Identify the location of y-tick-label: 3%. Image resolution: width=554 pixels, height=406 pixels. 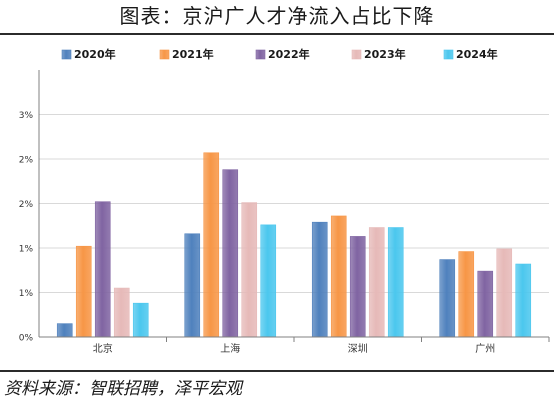
(26, 116).